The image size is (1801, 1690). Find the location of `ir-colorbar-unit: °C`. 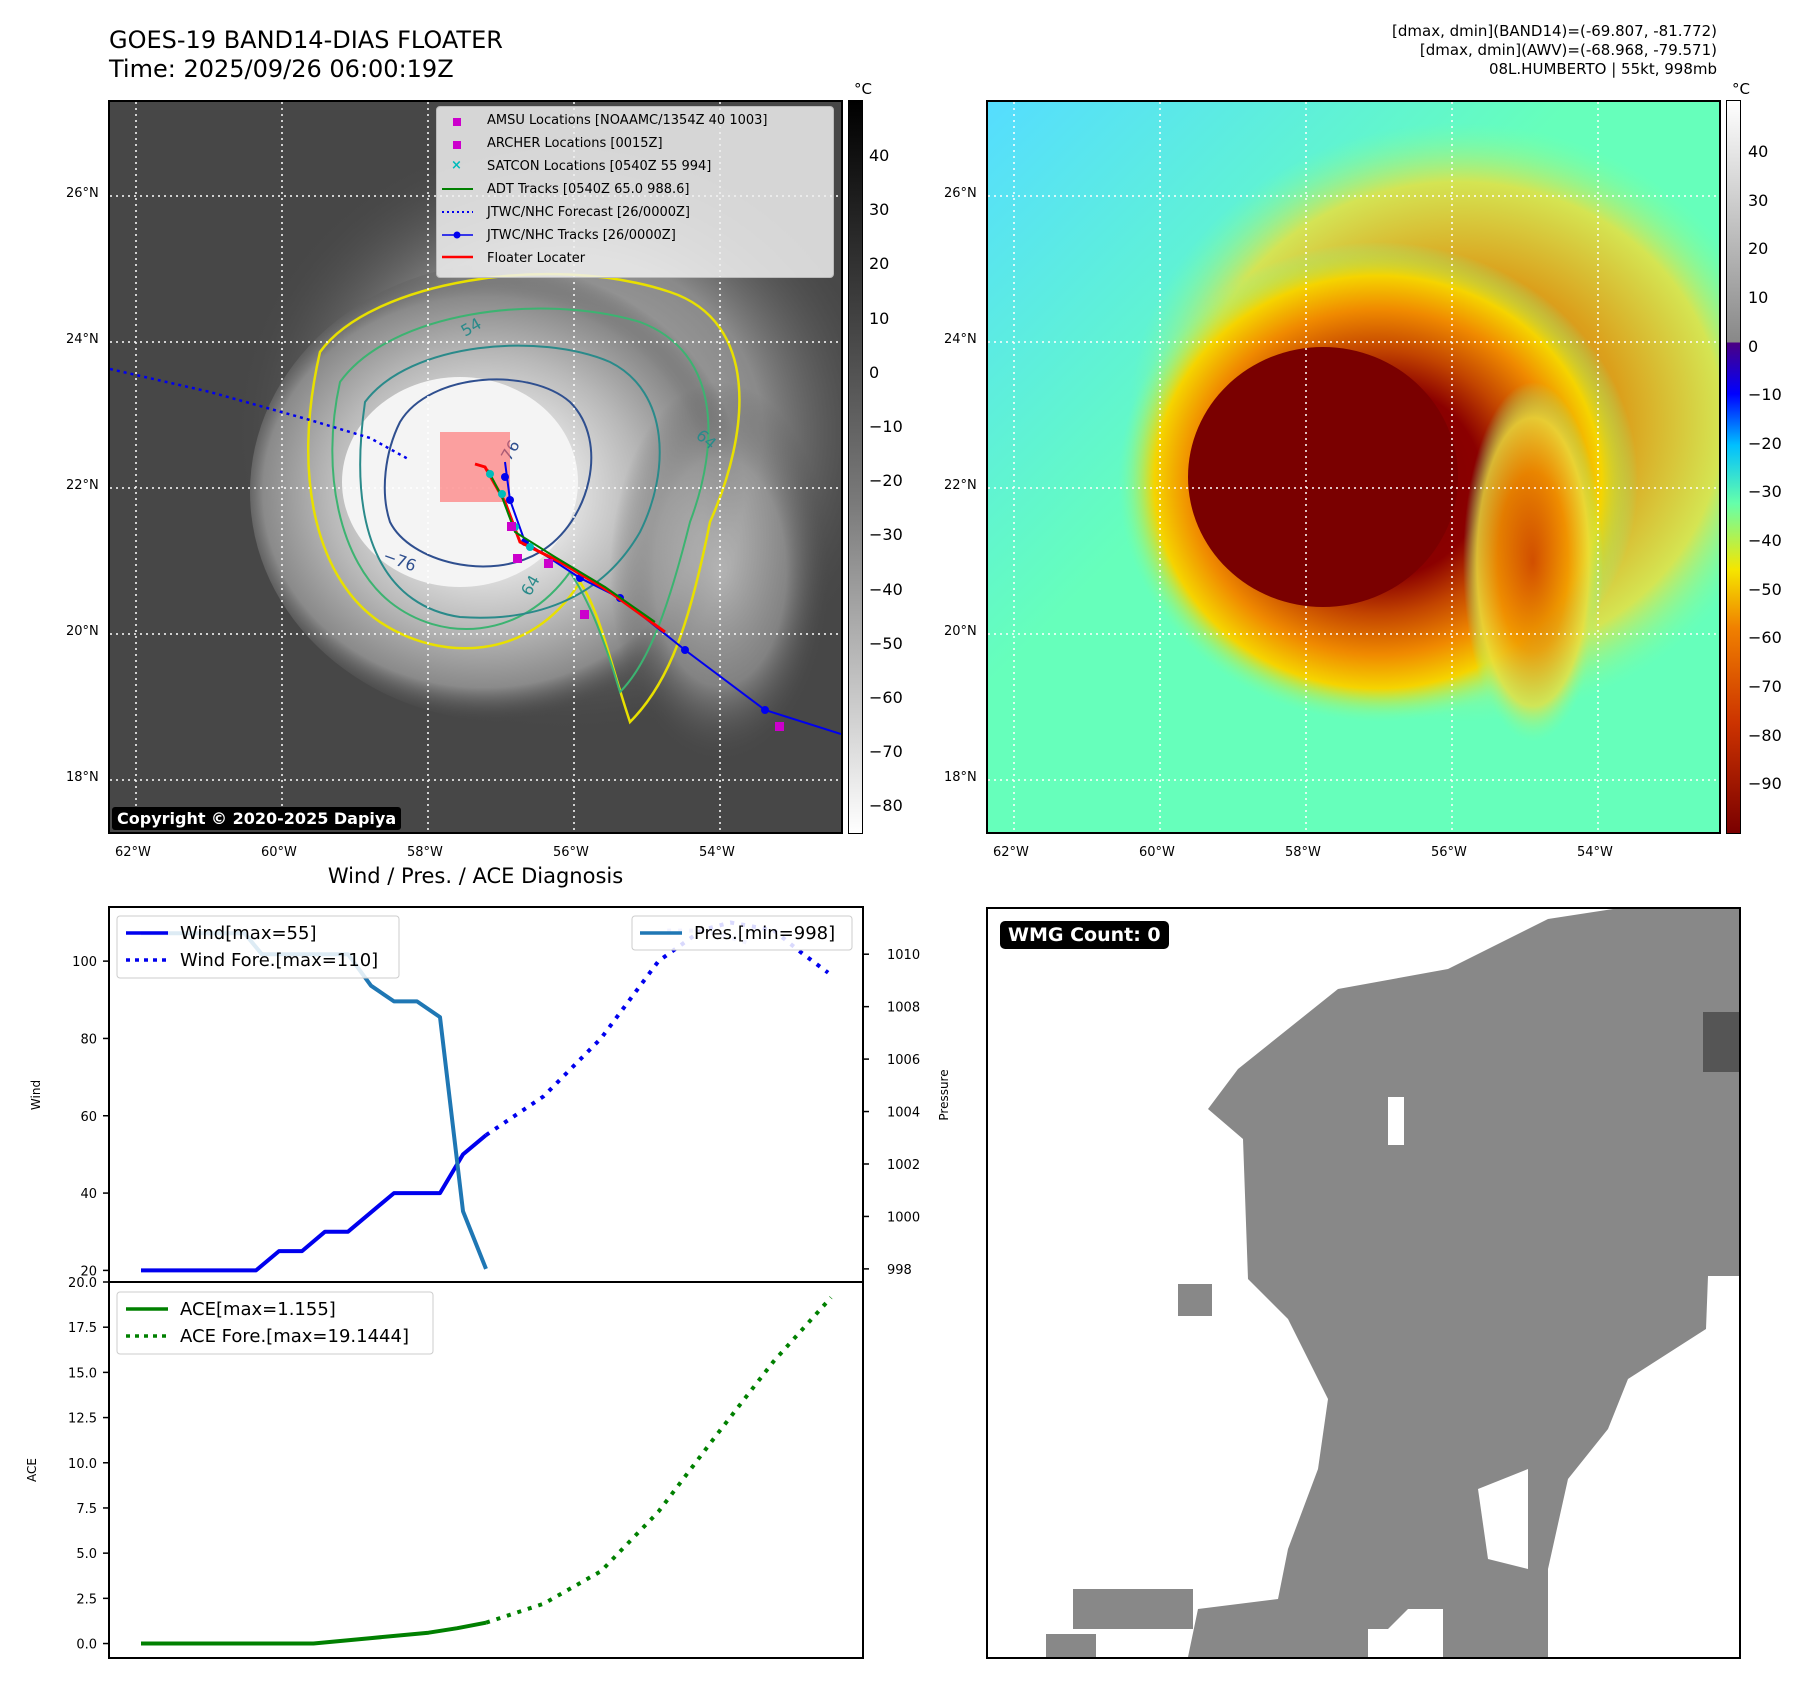

ir-colorbar-unit: °C is located at coordinates (863, 89).